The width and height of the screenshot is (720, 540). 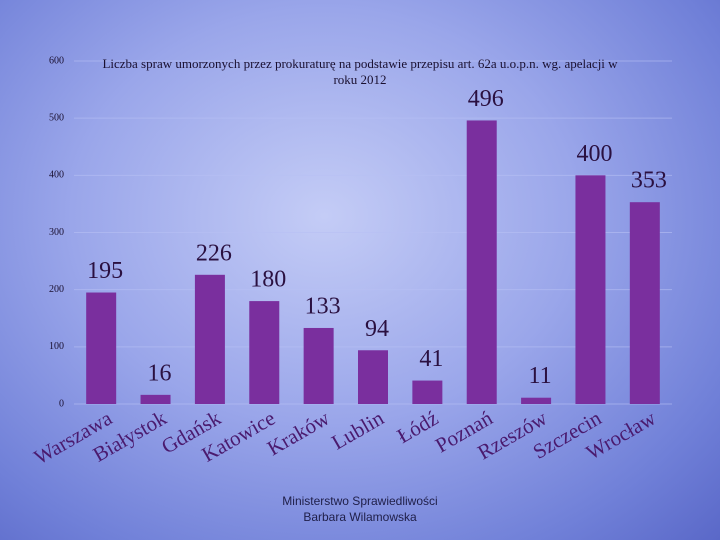 What do you see at coordinates (357, 429) in the screenshot?
I see `x-tick-label: Lublin` at bounding box center [357, 429].